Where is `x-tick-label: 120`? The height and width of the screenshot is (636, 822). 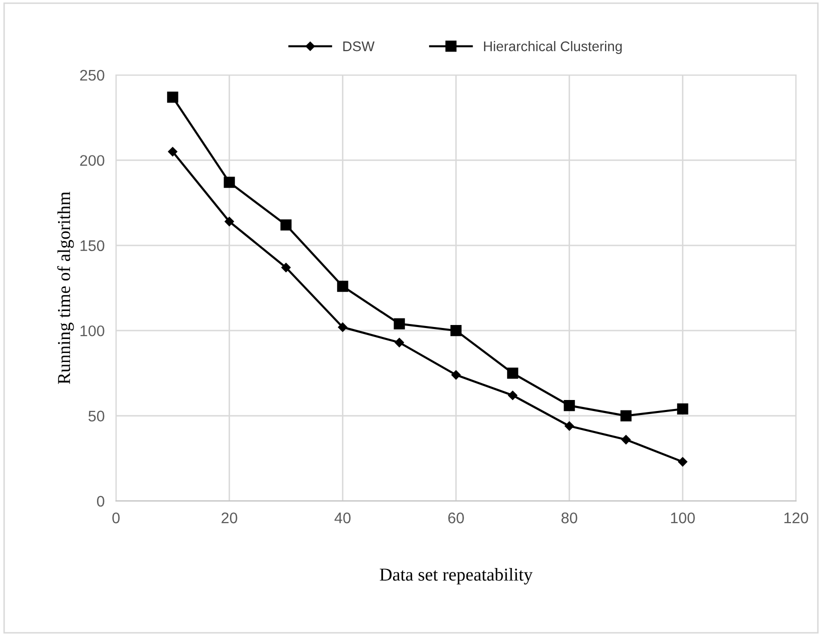
x-tick-label: 120 is located at coordinates (796, 518).